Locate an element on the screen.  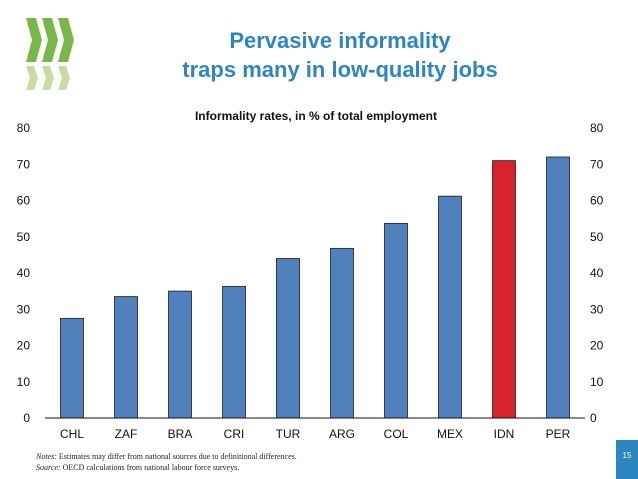
y-tick-label-left: 70 is located at coordinates (24, 164).